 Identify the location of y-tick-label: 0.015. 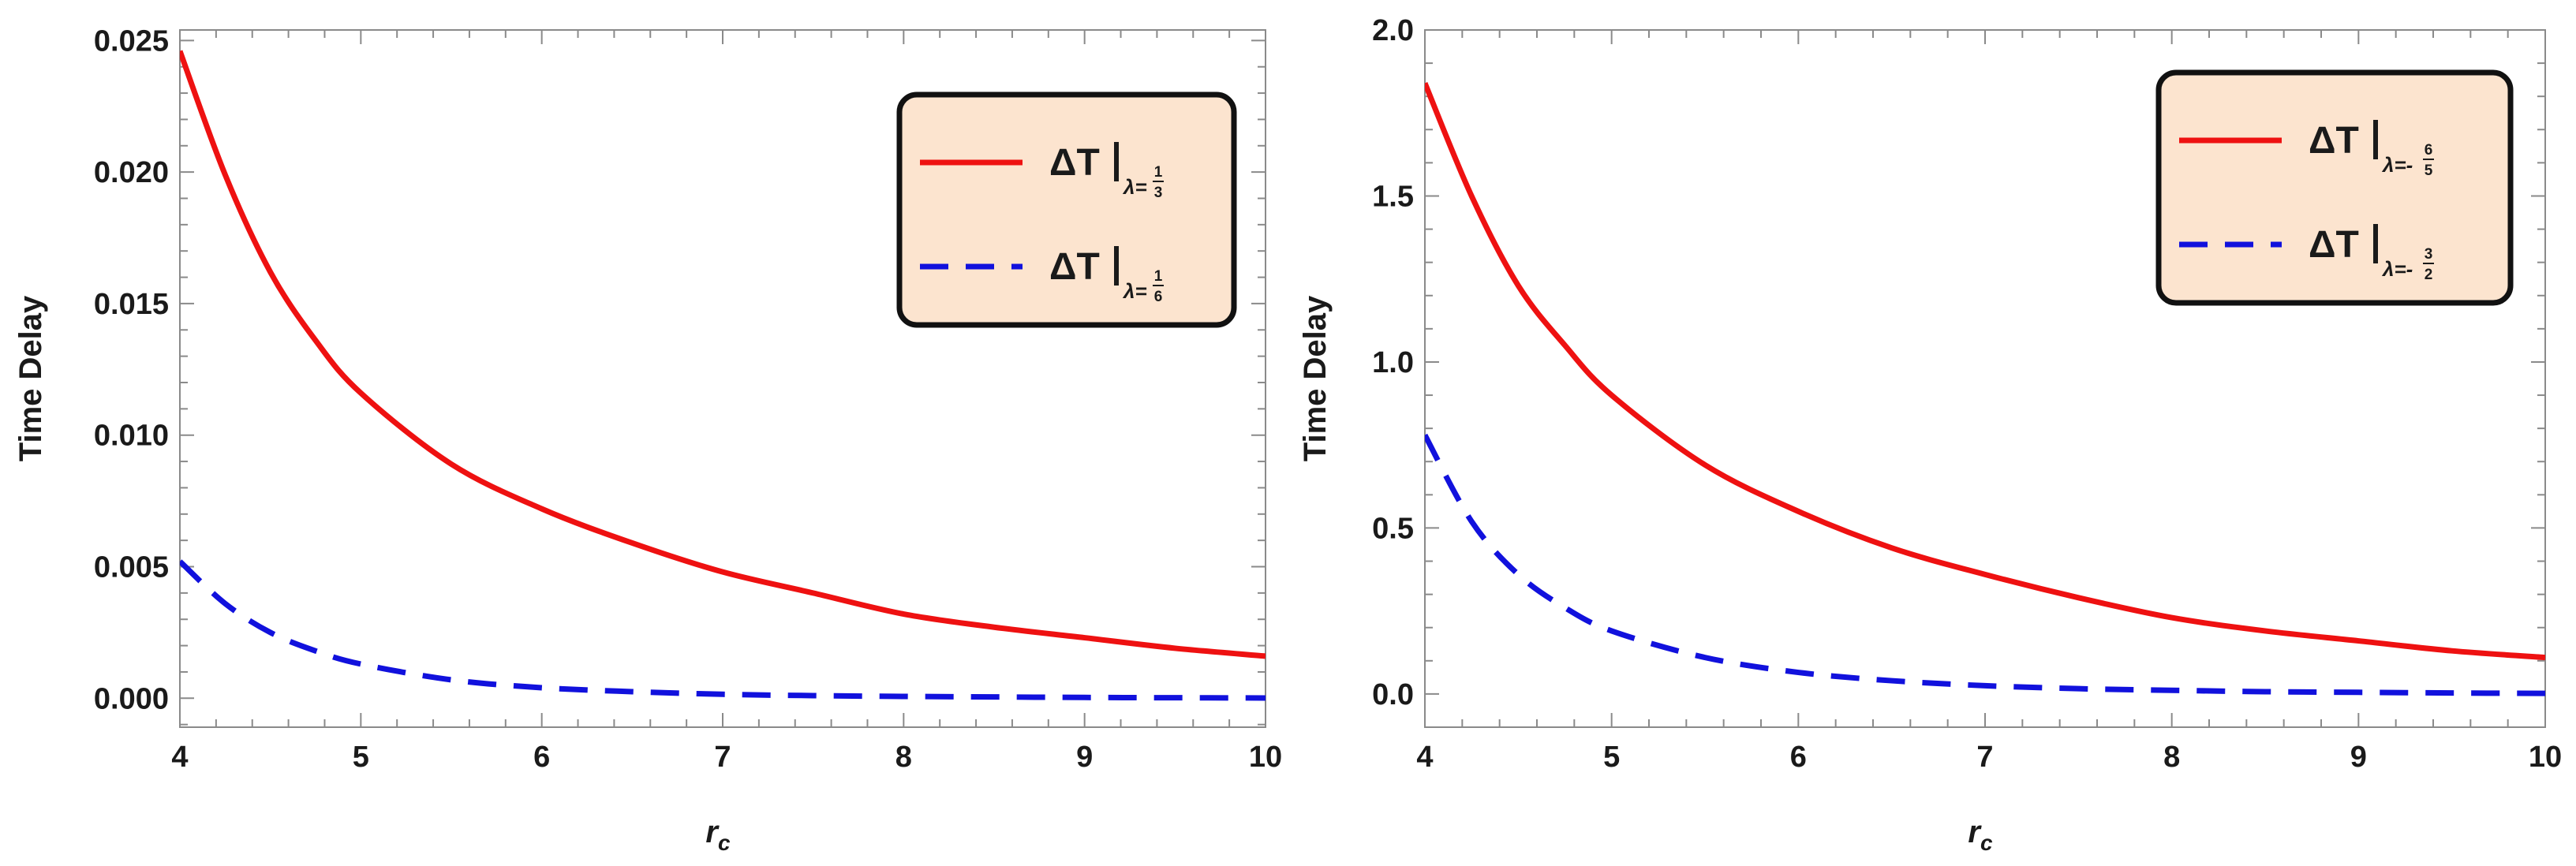
(131, 304).